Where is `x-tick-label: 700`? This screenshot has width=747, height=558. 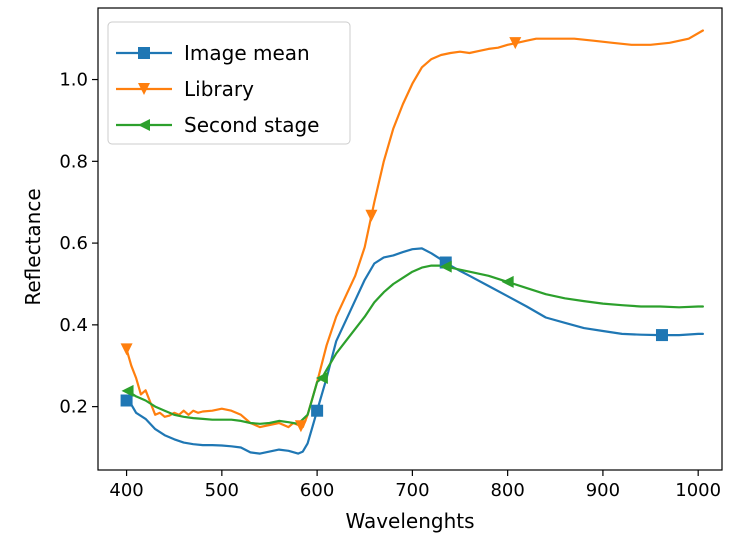
x-tick-label: 700 is located at coordinates (412, 490).